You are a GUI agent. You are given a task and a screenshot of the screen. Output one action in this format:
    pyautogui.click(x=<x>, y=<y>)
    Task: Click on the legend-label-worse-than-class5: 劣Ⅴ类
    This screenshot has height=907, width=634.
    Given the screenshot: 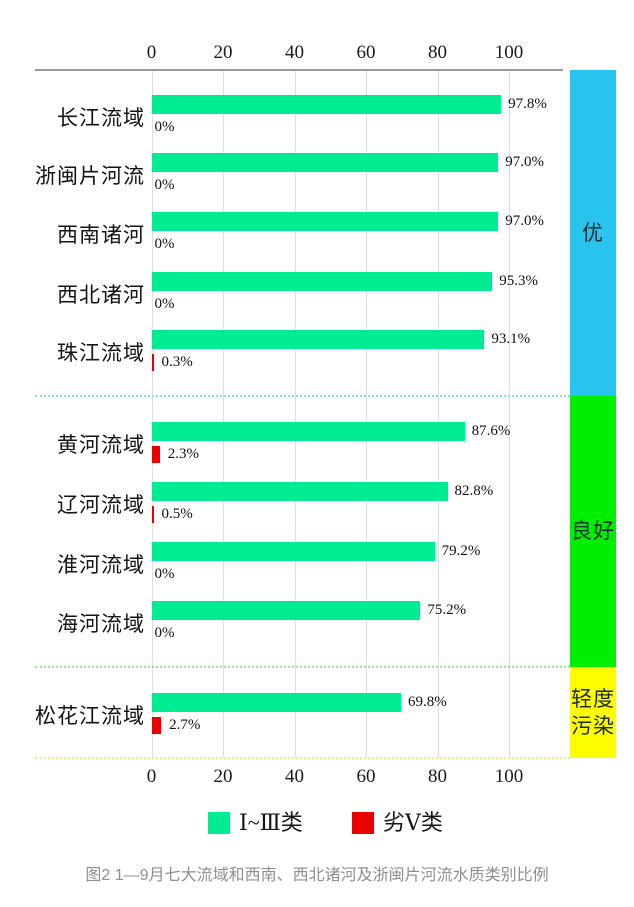 What is the action you would take?
    pyautogui.click(x=413, y=822)
    